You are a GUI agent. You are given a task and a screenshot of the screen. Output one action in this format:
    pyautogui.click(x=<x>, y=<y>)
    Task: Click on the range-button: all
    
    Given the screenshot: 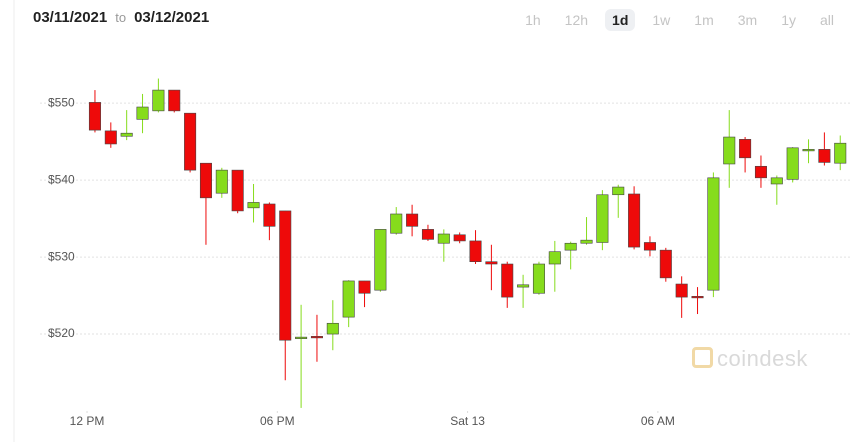 What is the action you would take?
    pyautogui.click(x=826, y=20)
    